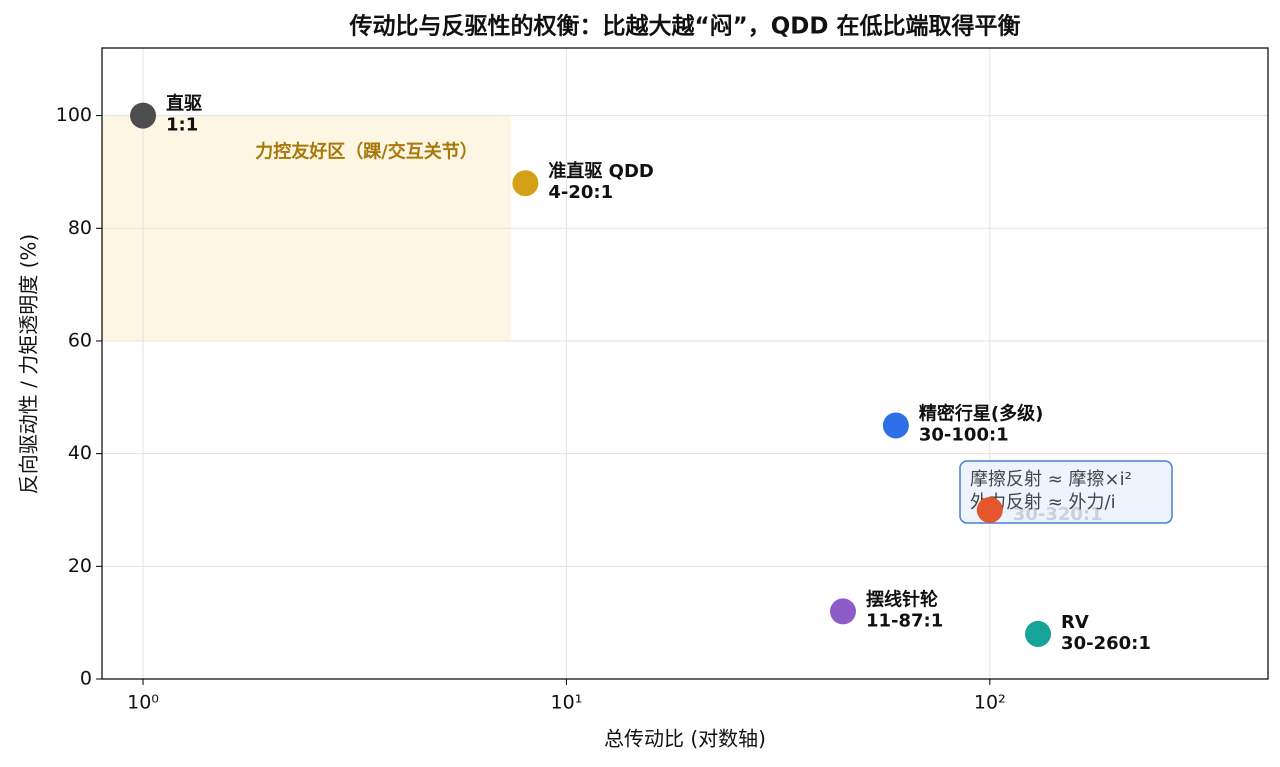  What do you see at coordinates (80, 340) in the screenshot?
I see `y-tick-label: 60` at bounding box center [80, 340].